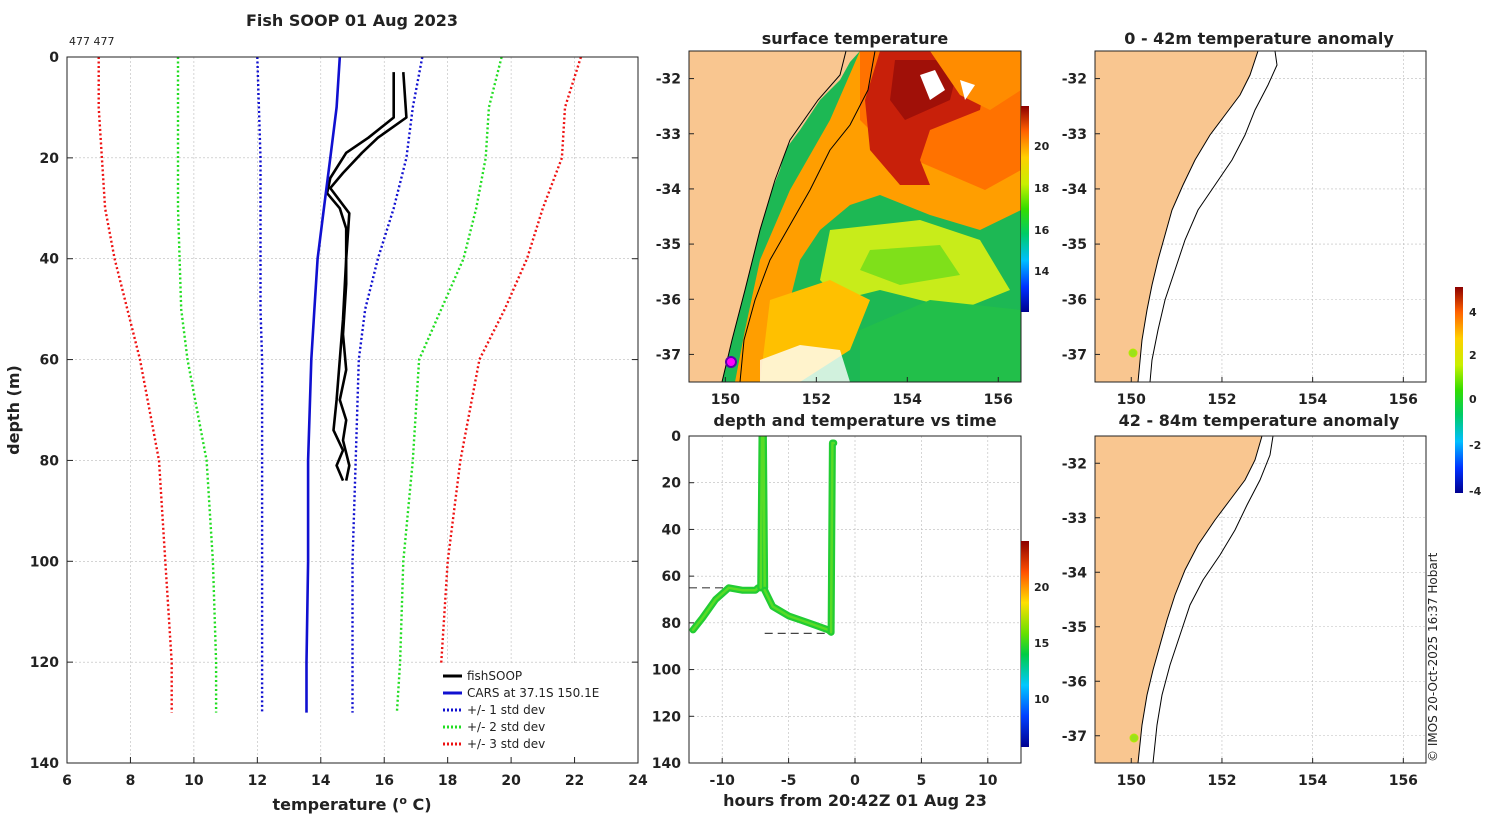  What do you see at coordinates (92, 41) in the screenshot?
I see `profile-id-label: 477 477` at bounding box center [92, 41].